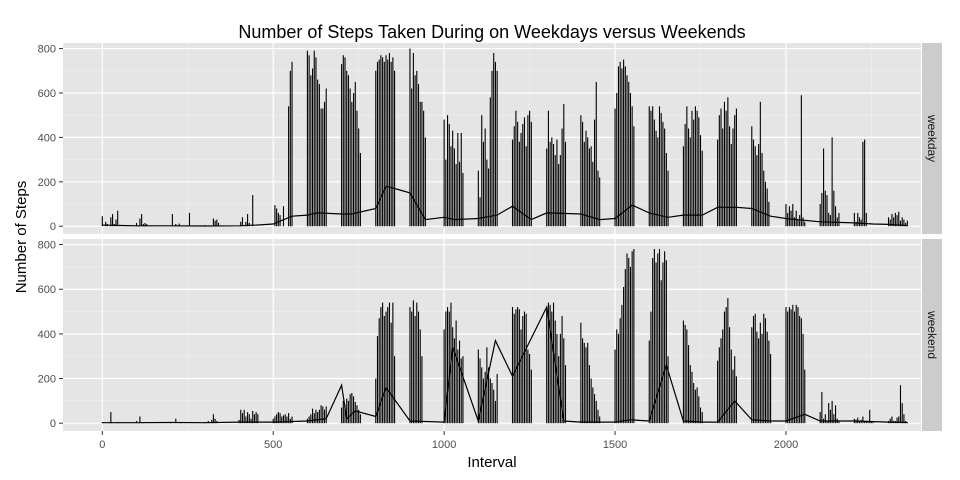 The image size is (960, 480). I want to click on x-tick-label: 2000, so click(786, 445).